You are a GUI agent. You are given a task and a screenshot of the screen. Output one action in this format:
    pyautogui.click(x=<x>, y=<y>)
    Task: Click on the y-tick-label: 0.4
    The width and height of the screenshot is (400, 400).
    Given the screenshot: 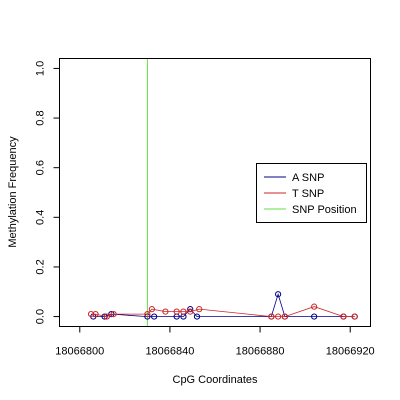 What is the action you would take?
    pyautogui.click(x=41, y=217)
    